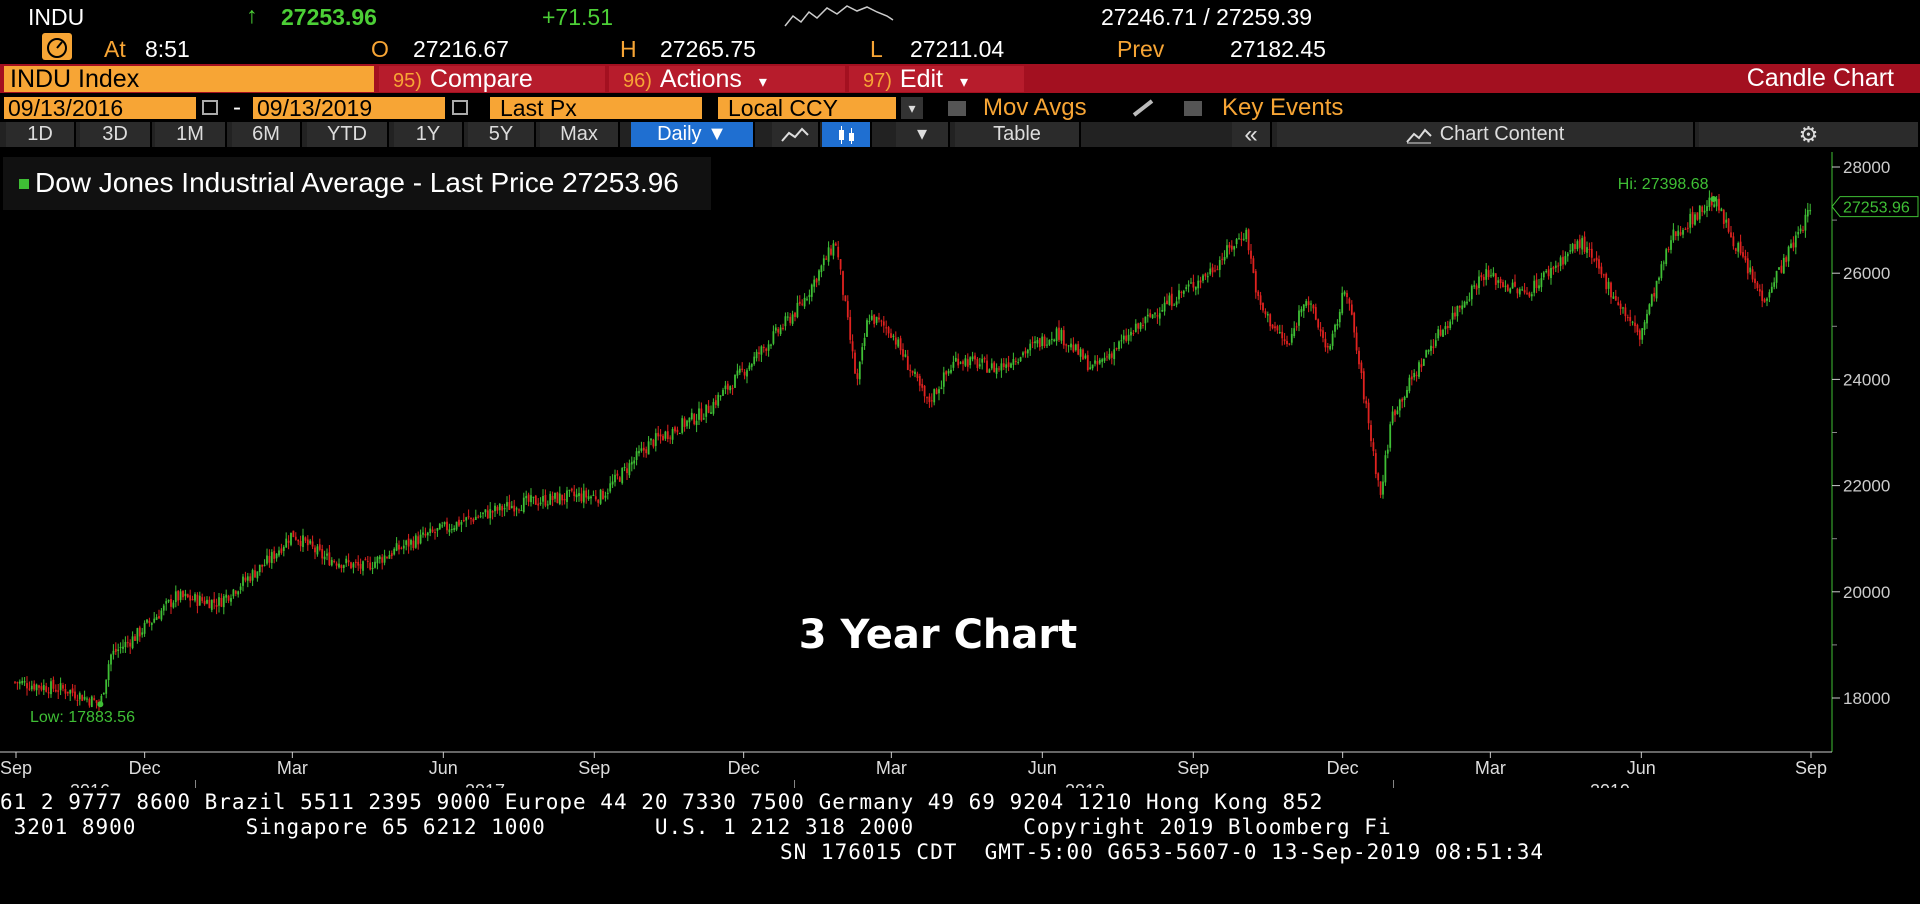  Describe the element at coordinates (116, 134) in the screenshot. I see `range-button-3d: 3D` at that location.